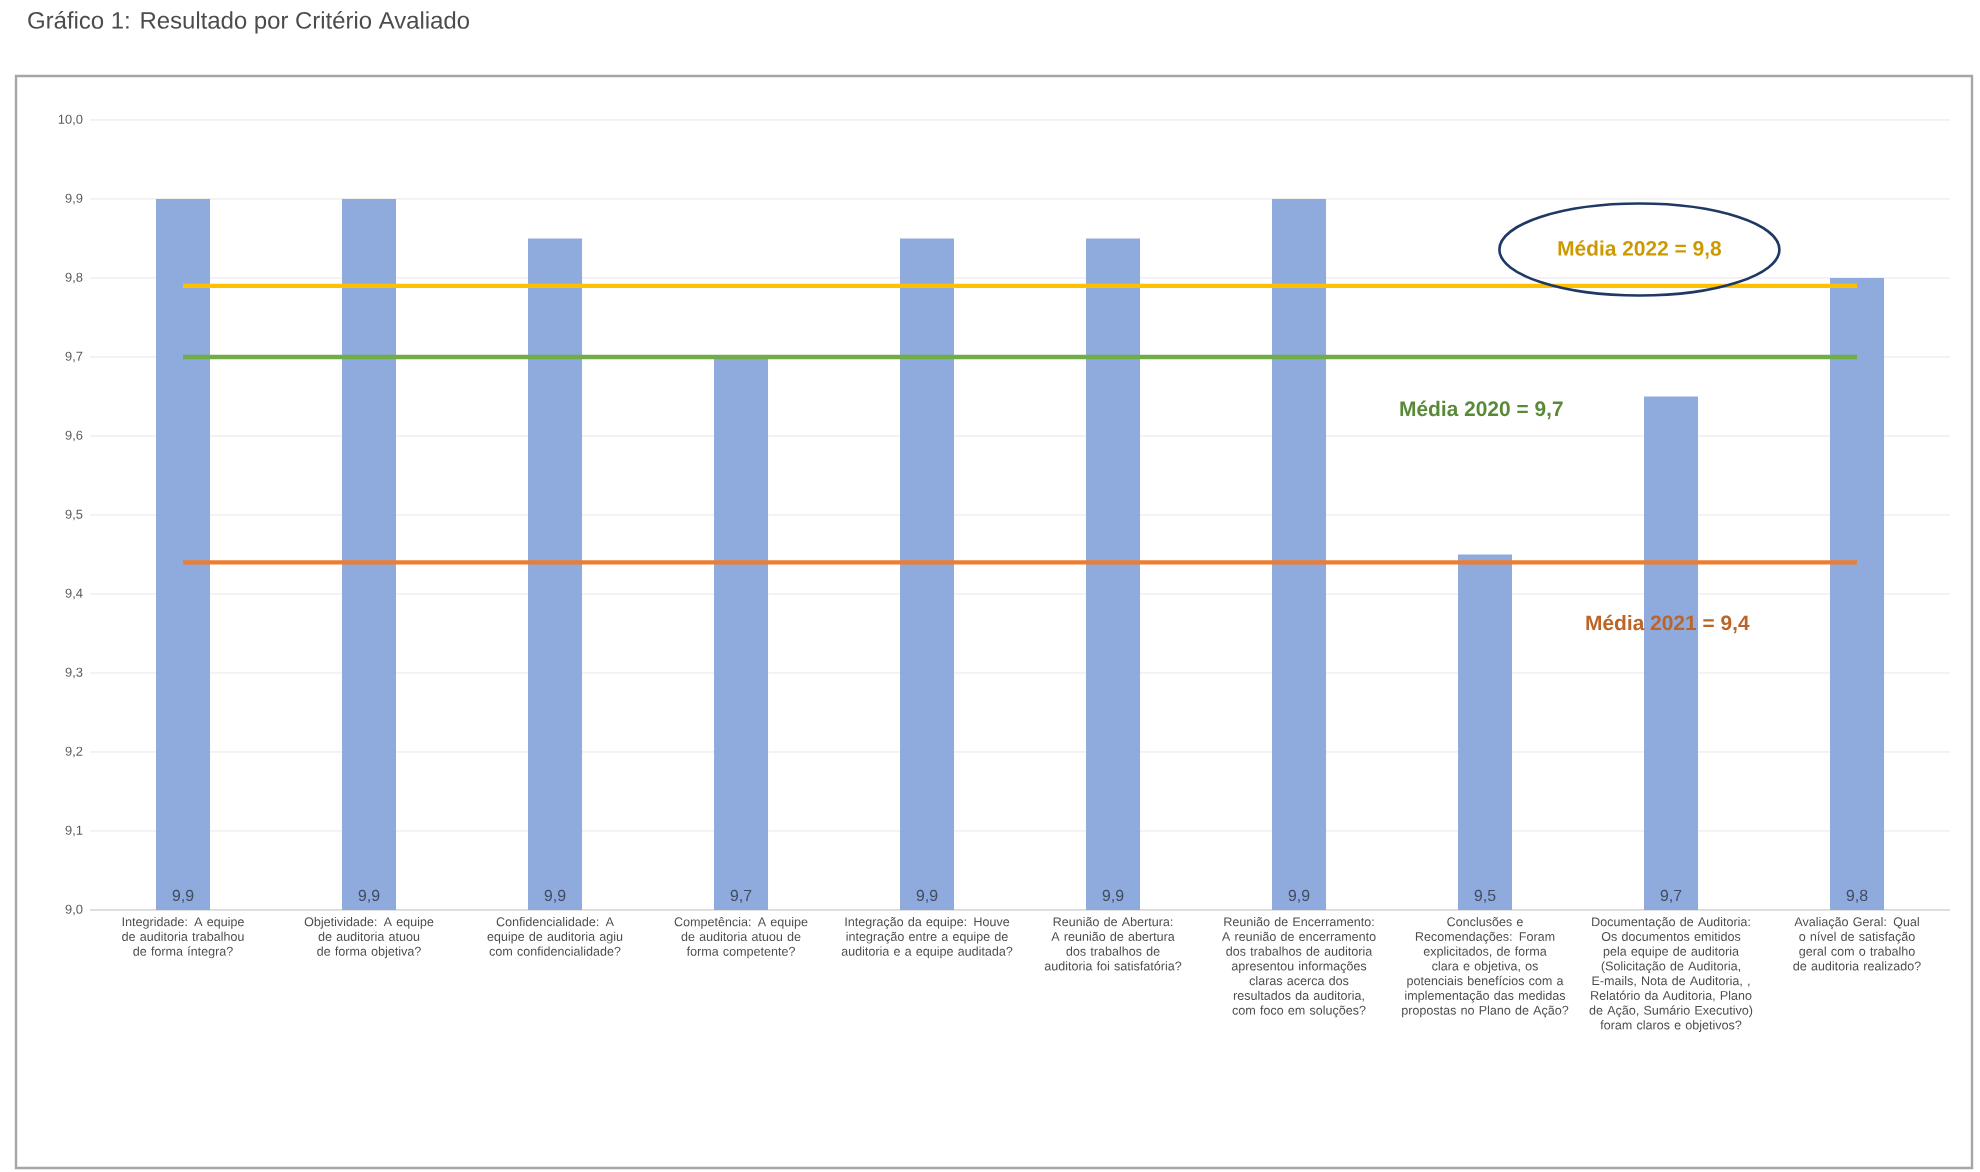 The height and width of the screenshot is (1172, 1980). Describe the element at coordinates (1668, 624) in the screenshot. I see `ref-line-label: Média 2021 = 9,4` at that location.